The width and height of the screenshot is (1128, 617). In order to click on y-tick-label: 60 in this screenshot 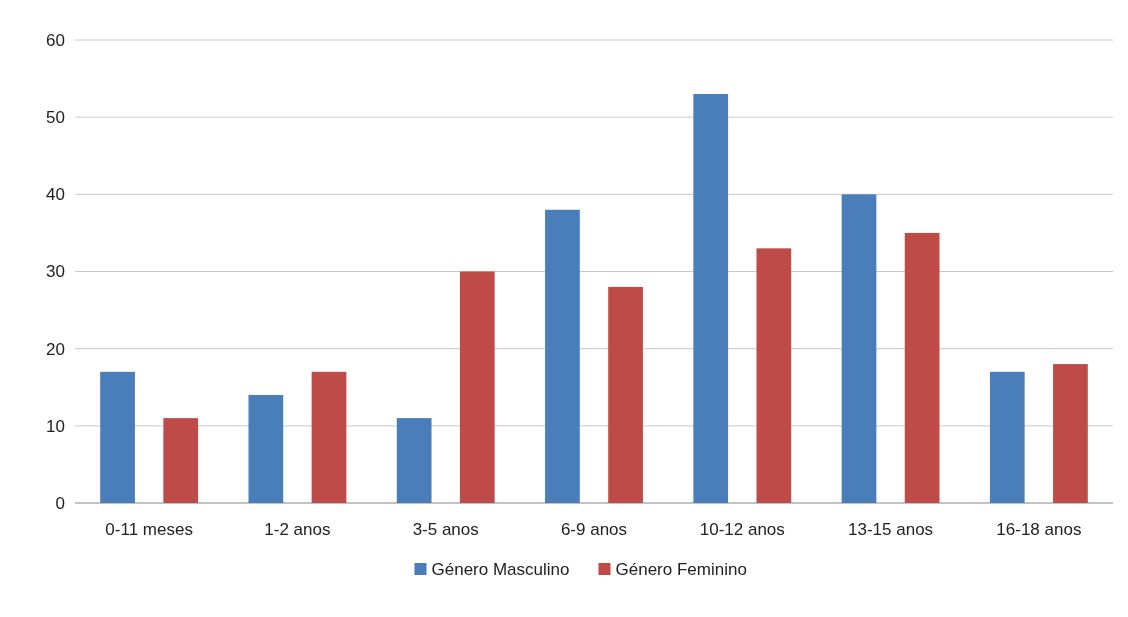, I will do `click(55, 40)`.